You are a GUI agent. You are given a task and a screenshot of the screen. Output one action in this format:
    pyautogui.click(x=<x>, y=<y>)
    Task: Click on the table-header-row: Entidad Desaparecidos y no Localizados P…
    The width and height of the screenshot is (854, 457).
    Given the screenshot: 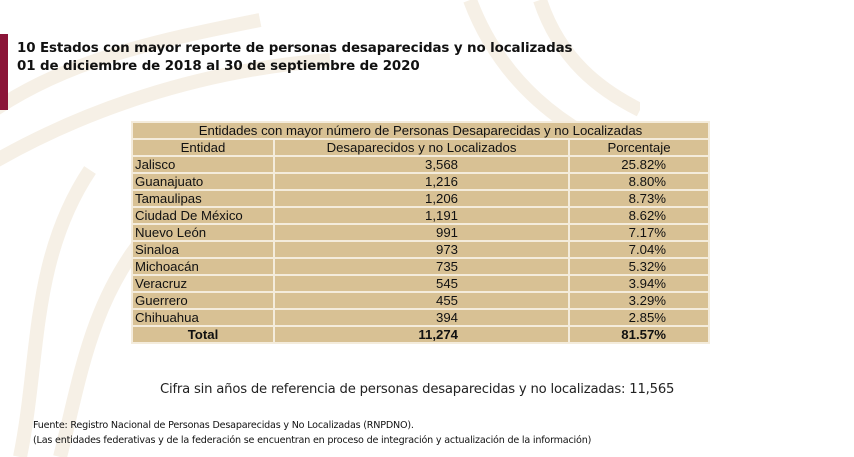 What is the action you would take?
    pyautogui.click(x=421, y=147)
    